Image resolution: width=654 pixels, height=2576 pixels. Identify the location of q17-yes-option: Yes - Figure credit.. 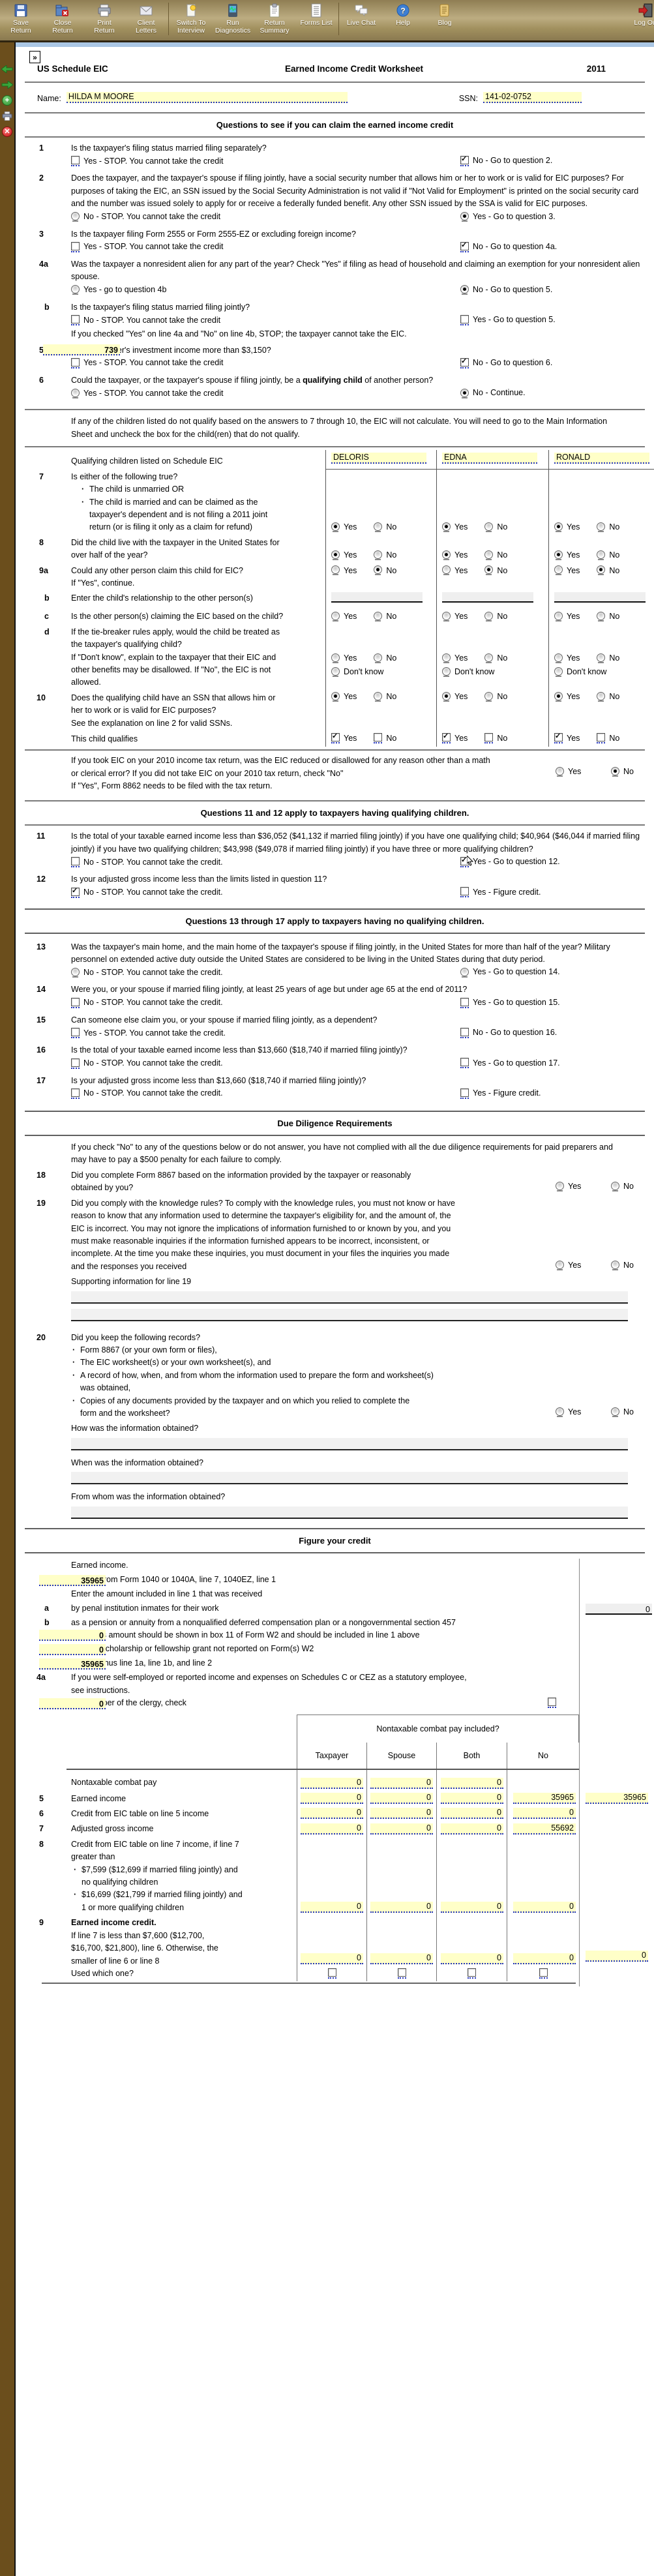
(500, 1093).